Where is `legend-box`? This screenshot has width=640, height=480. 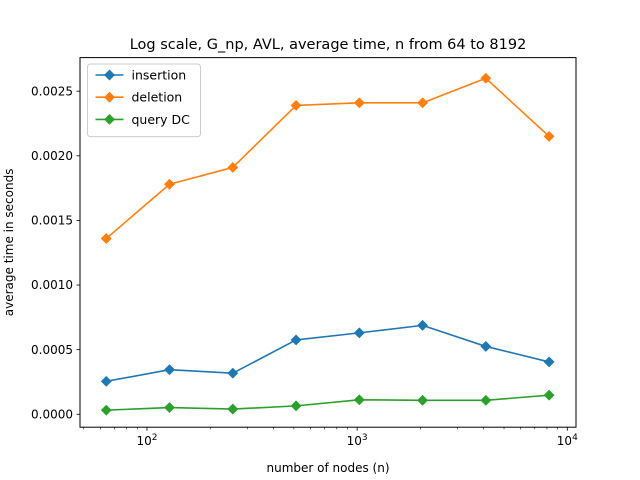 legend-box is located at coordinates (144, 100).